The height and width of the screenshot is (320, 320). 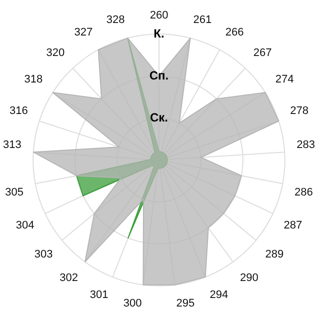 What do you see at coordinates (33, 80) in the screenshot?
I see `spoke-label: 318` at bounding box center [33, 80].